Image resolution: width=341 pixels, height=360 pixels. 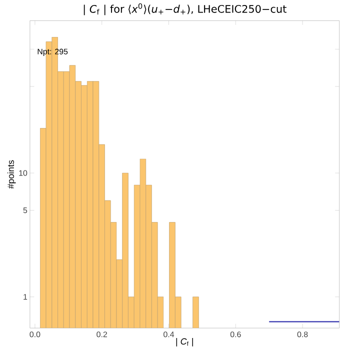 What do you see at coordinates (11, 174) in the screenshot?
I see `y-axis-title: #points` at bounding box center [11, 174].